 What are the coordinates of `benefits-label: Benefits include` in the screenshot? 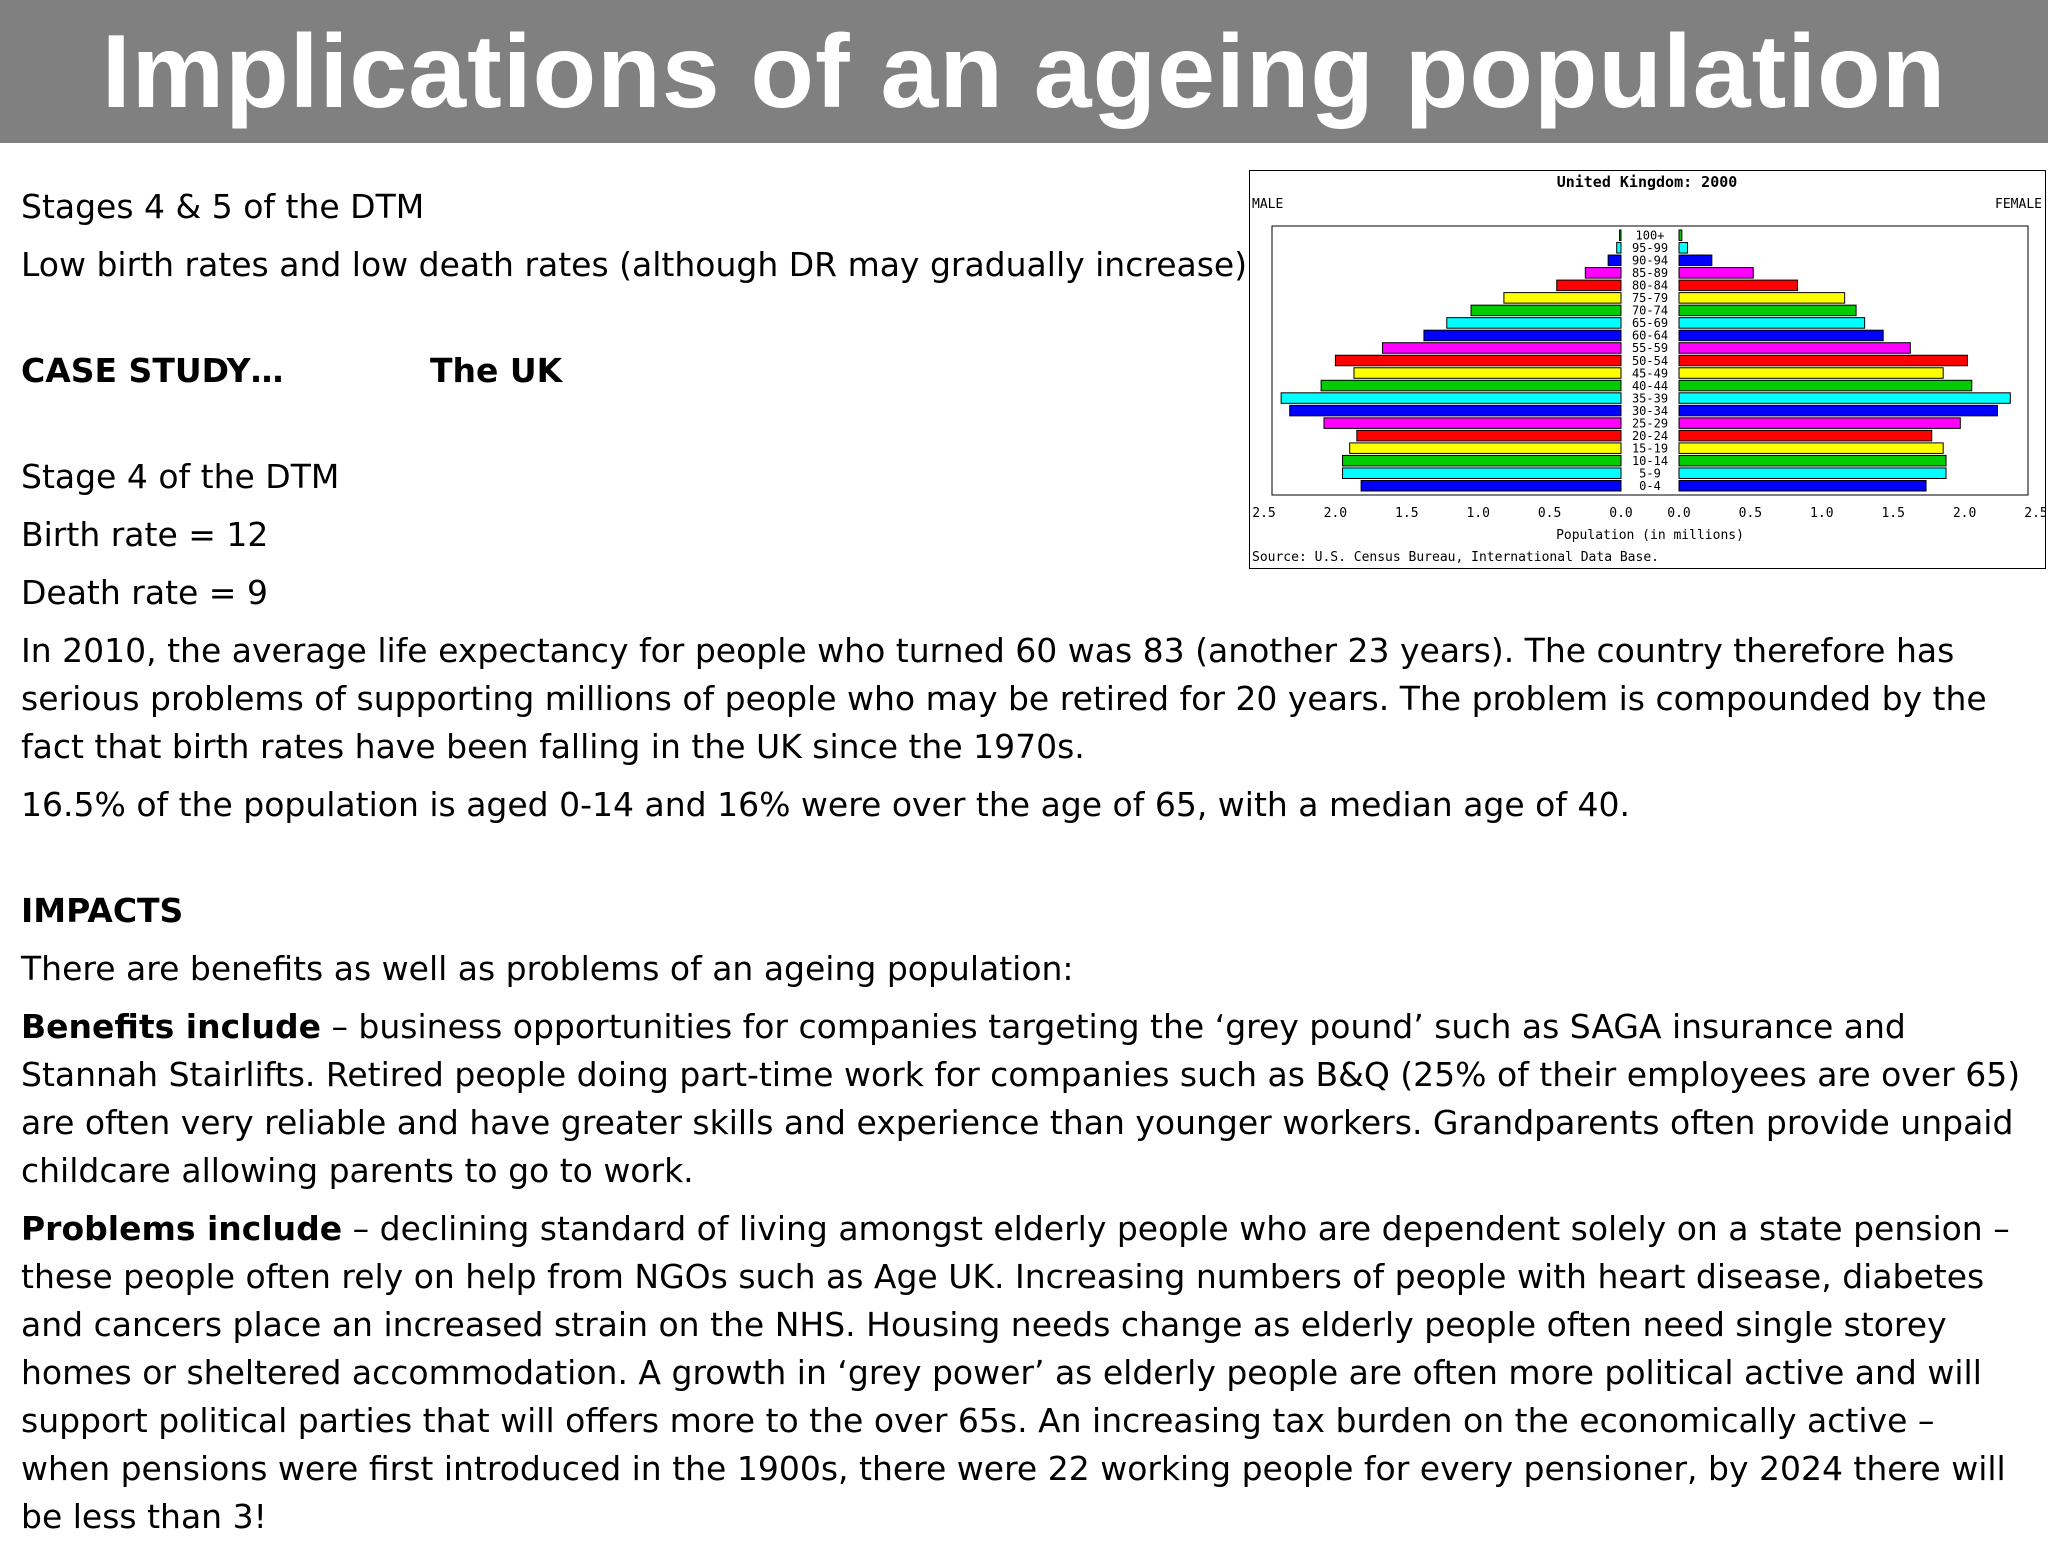 It's located at (171, 1026).